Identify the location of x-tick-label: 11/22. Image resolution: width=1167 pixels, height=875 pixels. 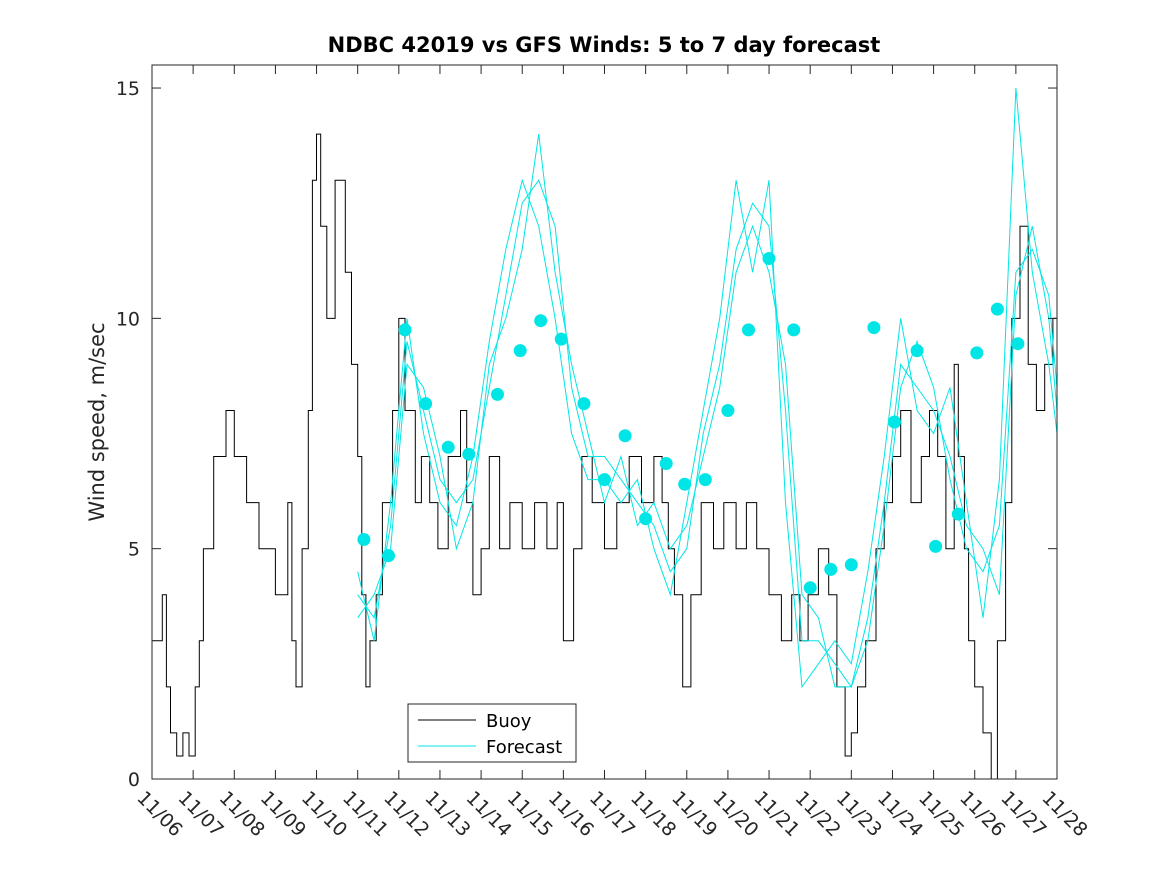
(818, 814).